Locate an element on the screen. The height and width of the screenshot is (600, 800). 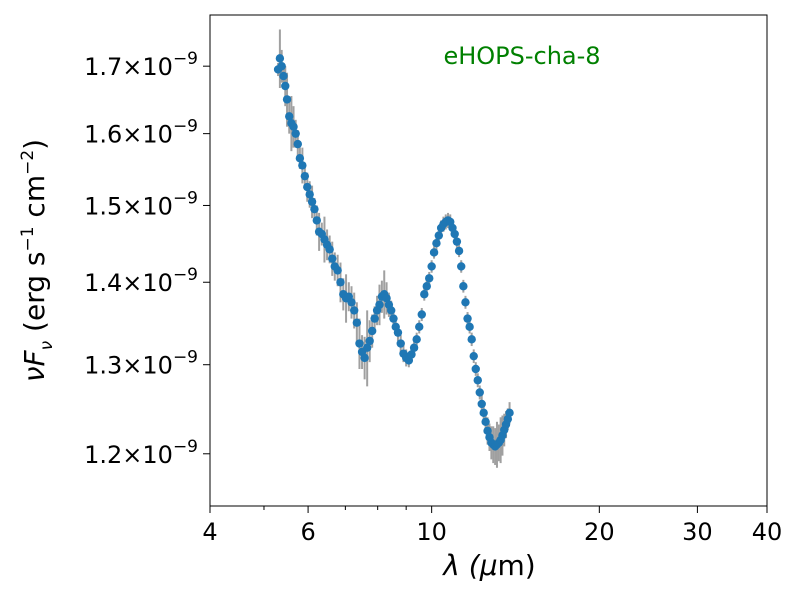
y-axis-label-subscript: ν is located at coordinates (47, 345).